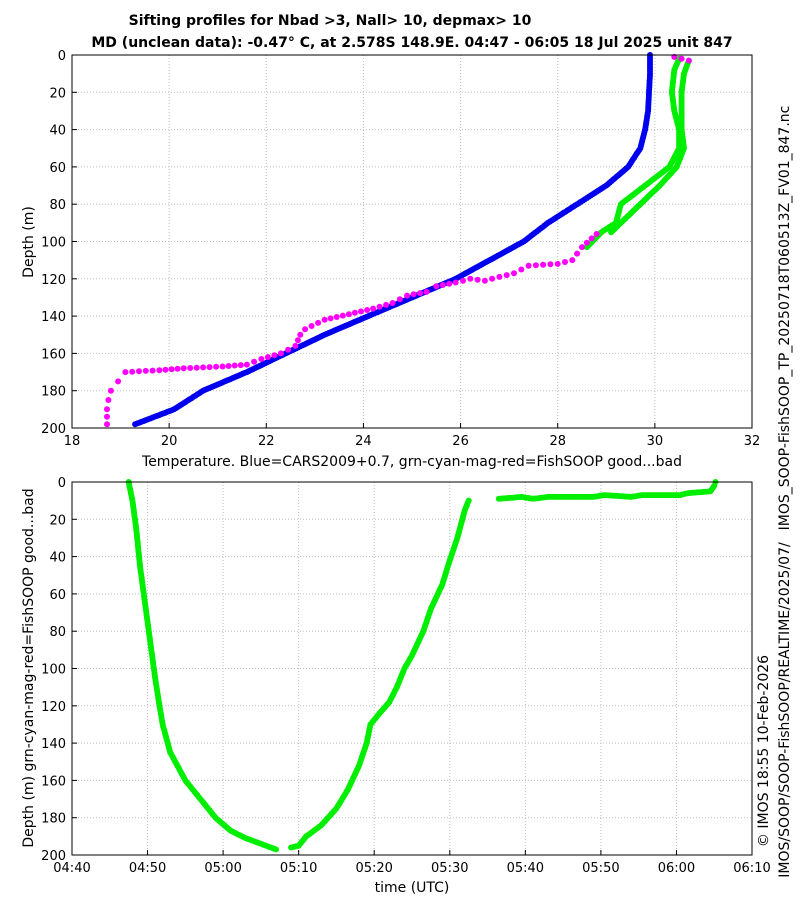 The height and width of the screenshot is (904, 800). I want to click on x-tick-label: 20, so click(169, 441).